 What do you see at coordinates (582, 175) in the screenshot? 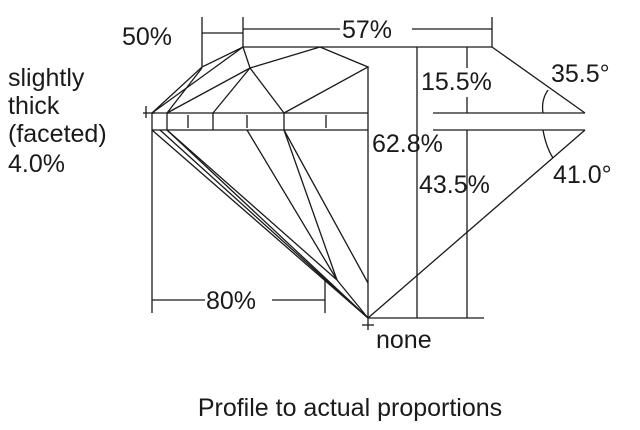
I see `pavilion-angle-label: 41.0°` at bounding box center [582, 175].